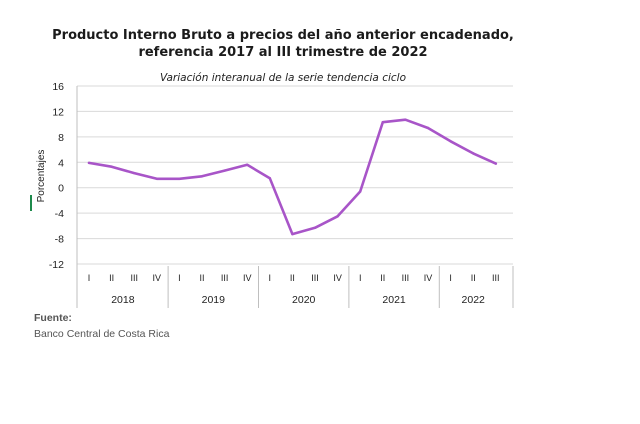 The width and height of the screenshot is (640, 424). I want to click on y-tick-label: 8, so click(61, 138).